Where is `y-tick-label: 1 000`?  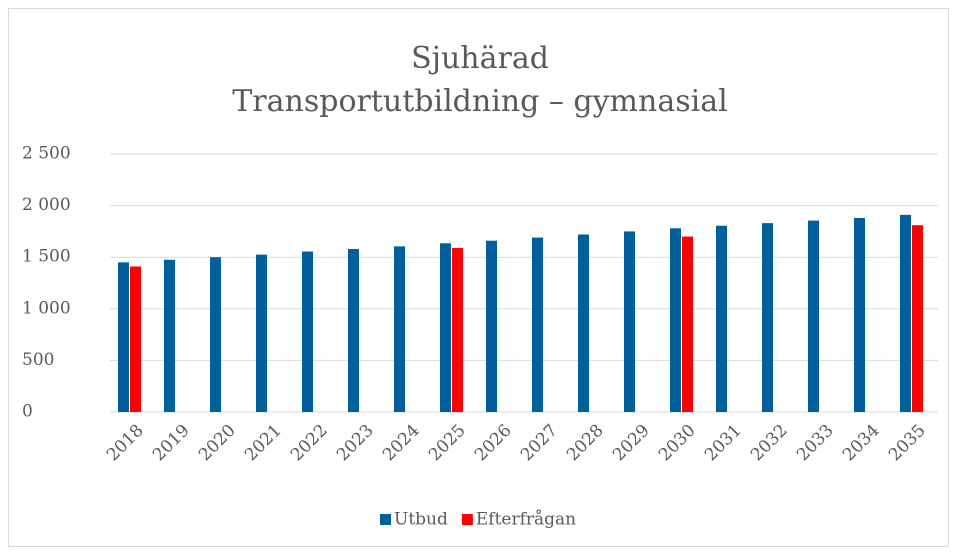
y-tick-label: 1 000 is located at coordinates (46, 308).